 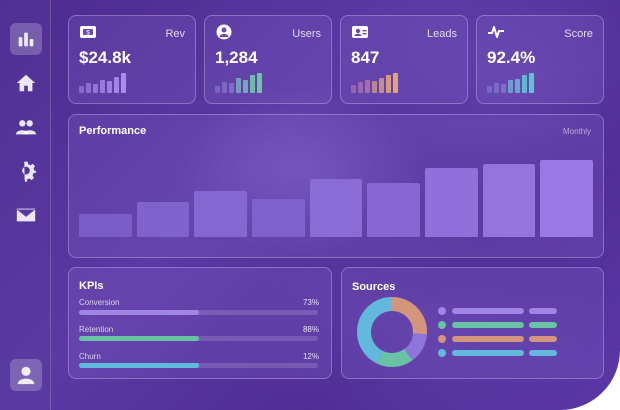 I want to click on kpi-value: 73%, so click(x=310, y=302).